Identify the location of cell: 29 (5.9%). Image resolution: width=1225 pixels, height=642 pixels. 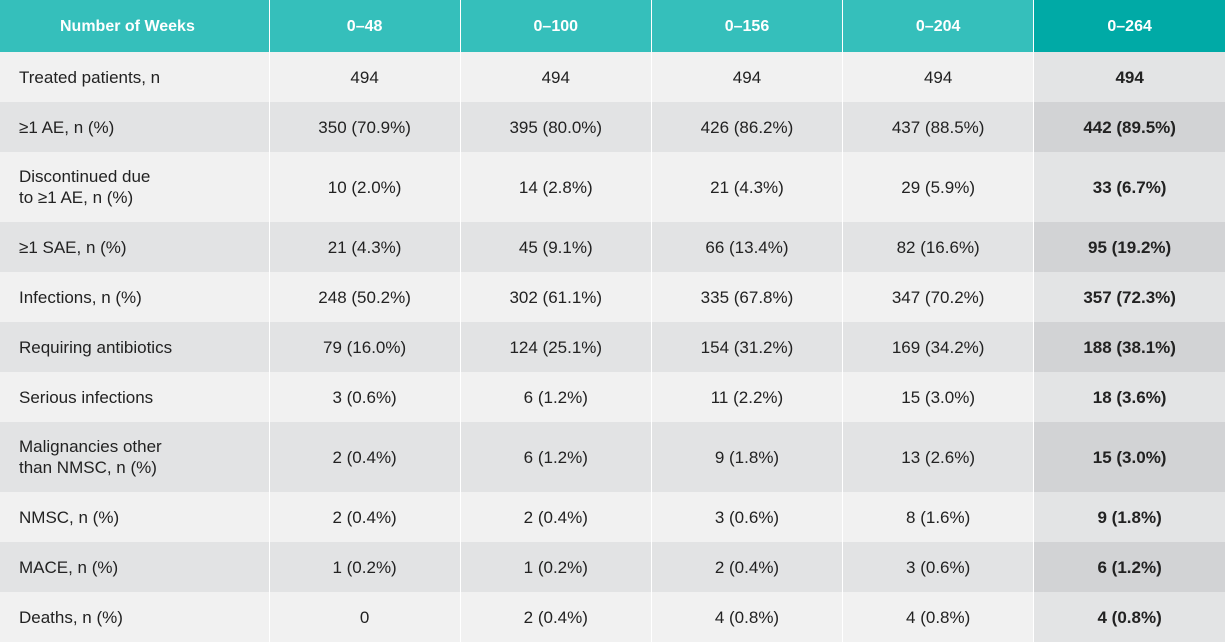
(938, 187).